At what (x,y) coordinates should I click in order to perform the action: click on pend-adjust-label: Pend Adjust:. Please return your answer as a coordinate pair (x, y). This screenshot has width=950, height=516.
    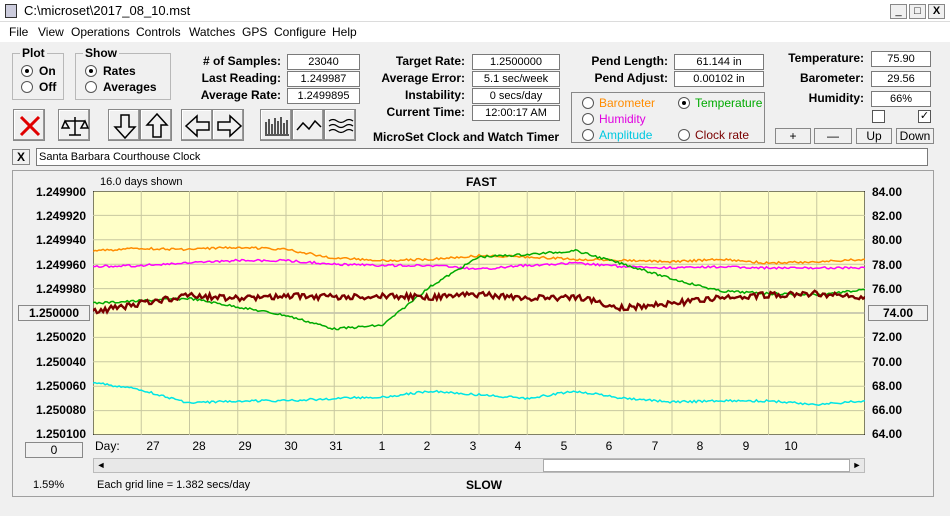
    Looking at the image, I should click on (631, 78).